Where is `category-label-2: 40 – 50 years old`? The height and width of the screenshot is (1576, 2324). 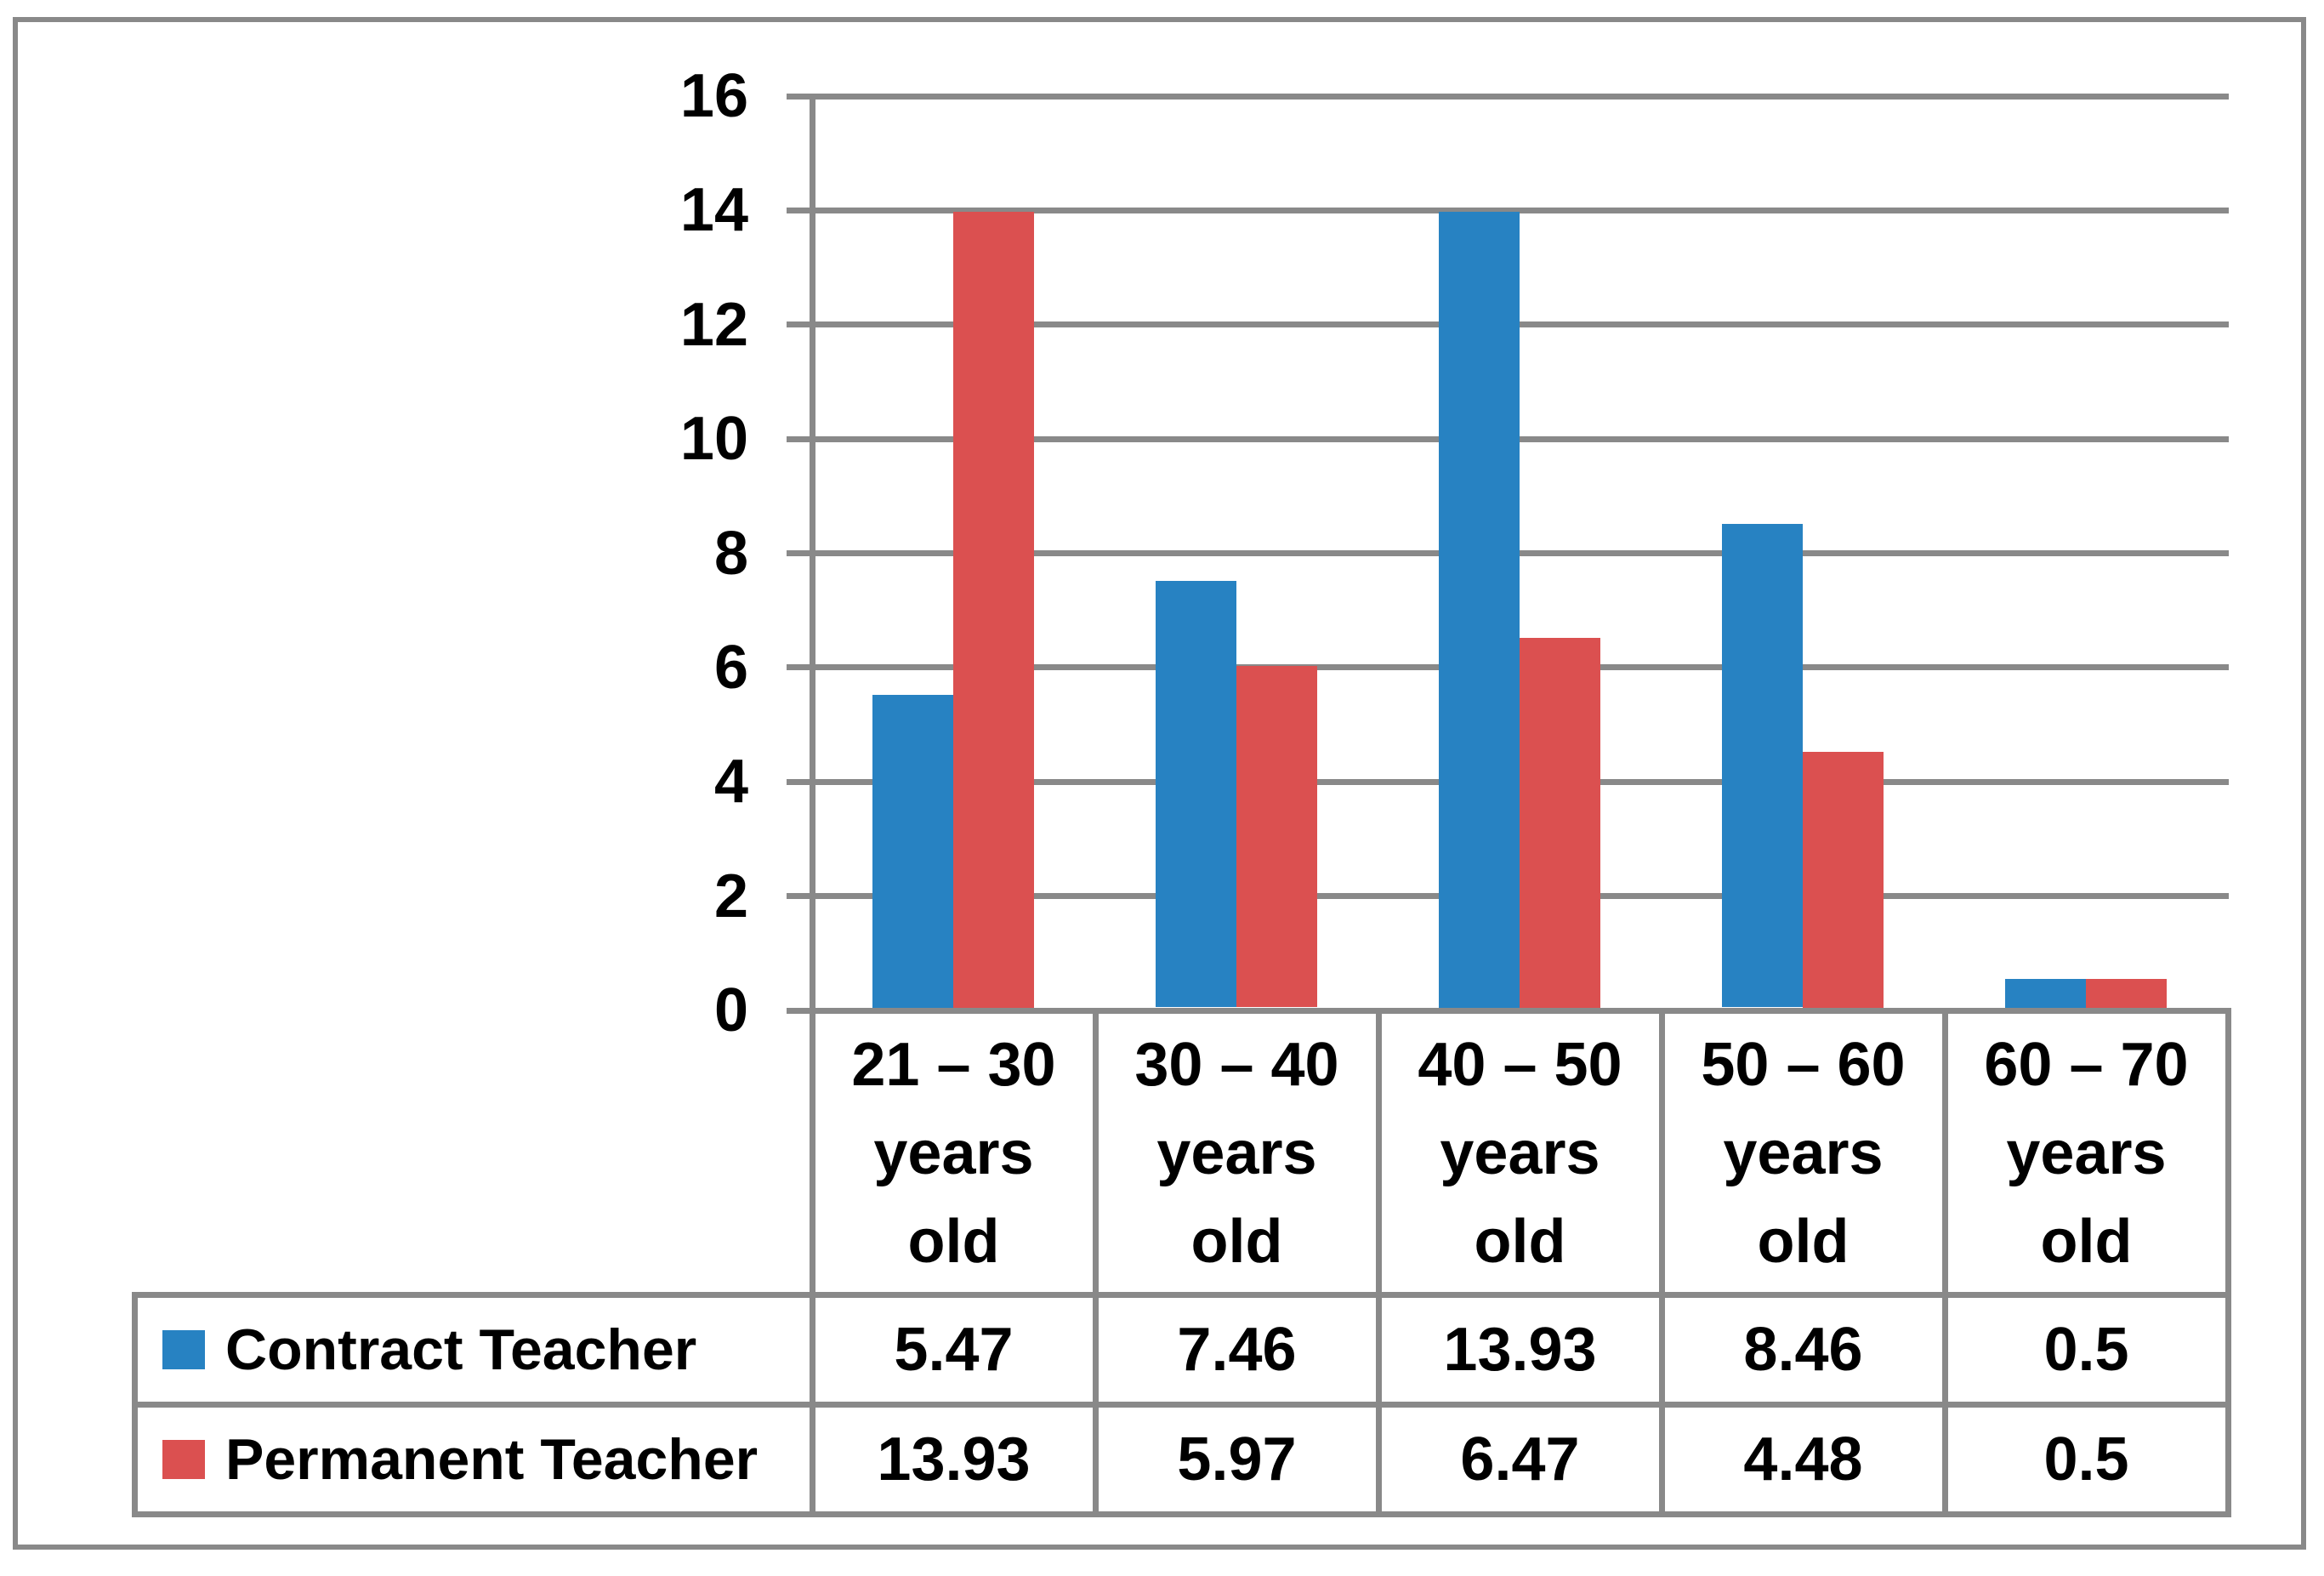 category-label-2: 40 – 50 years old is located at coordinates (1520, 1153).